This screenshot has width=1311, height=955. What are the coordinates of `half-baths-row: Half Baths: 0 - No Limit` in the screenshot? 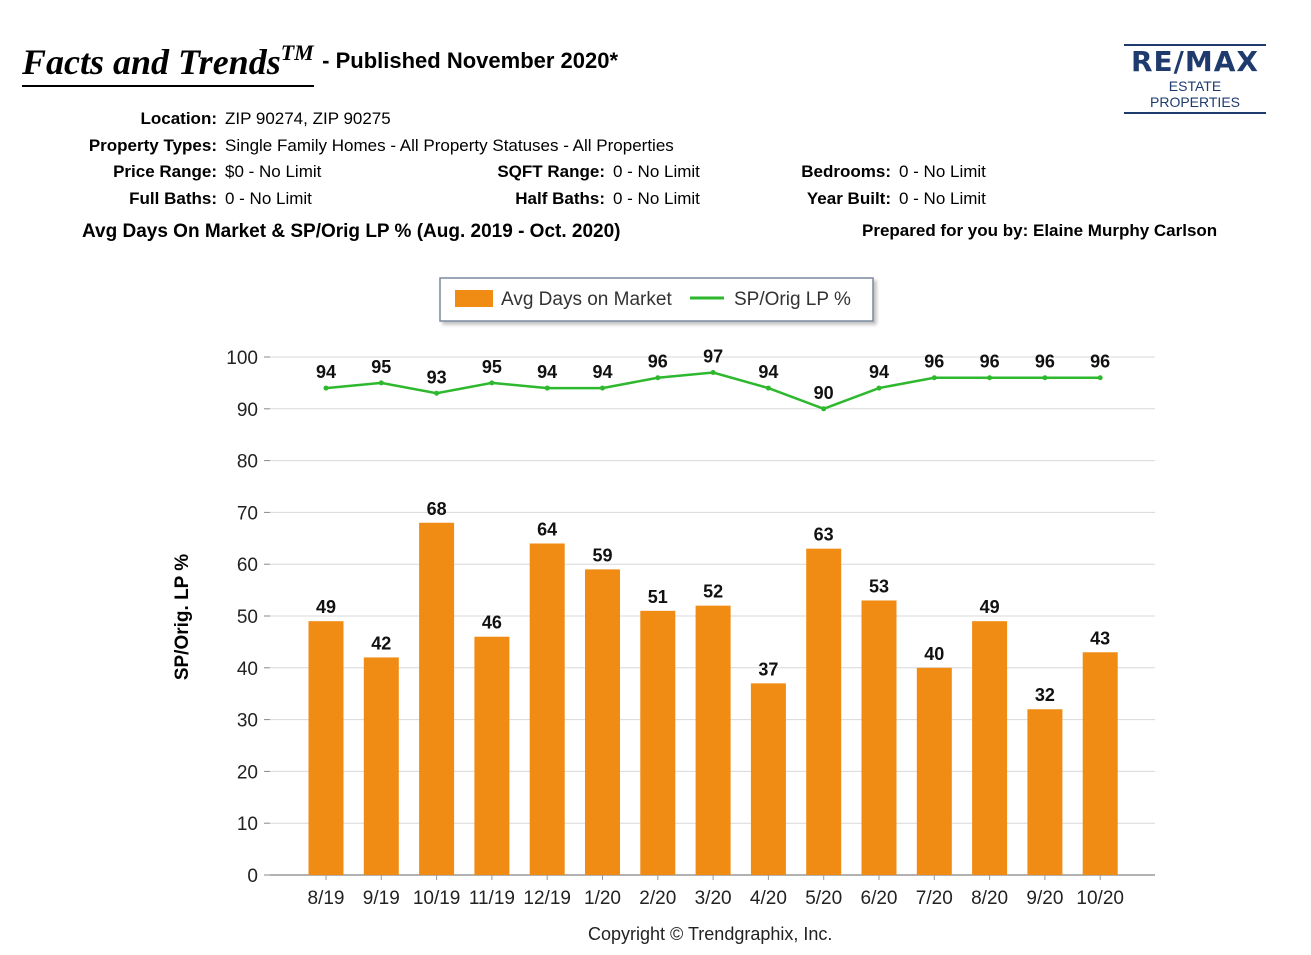 It's located at (550, 199).